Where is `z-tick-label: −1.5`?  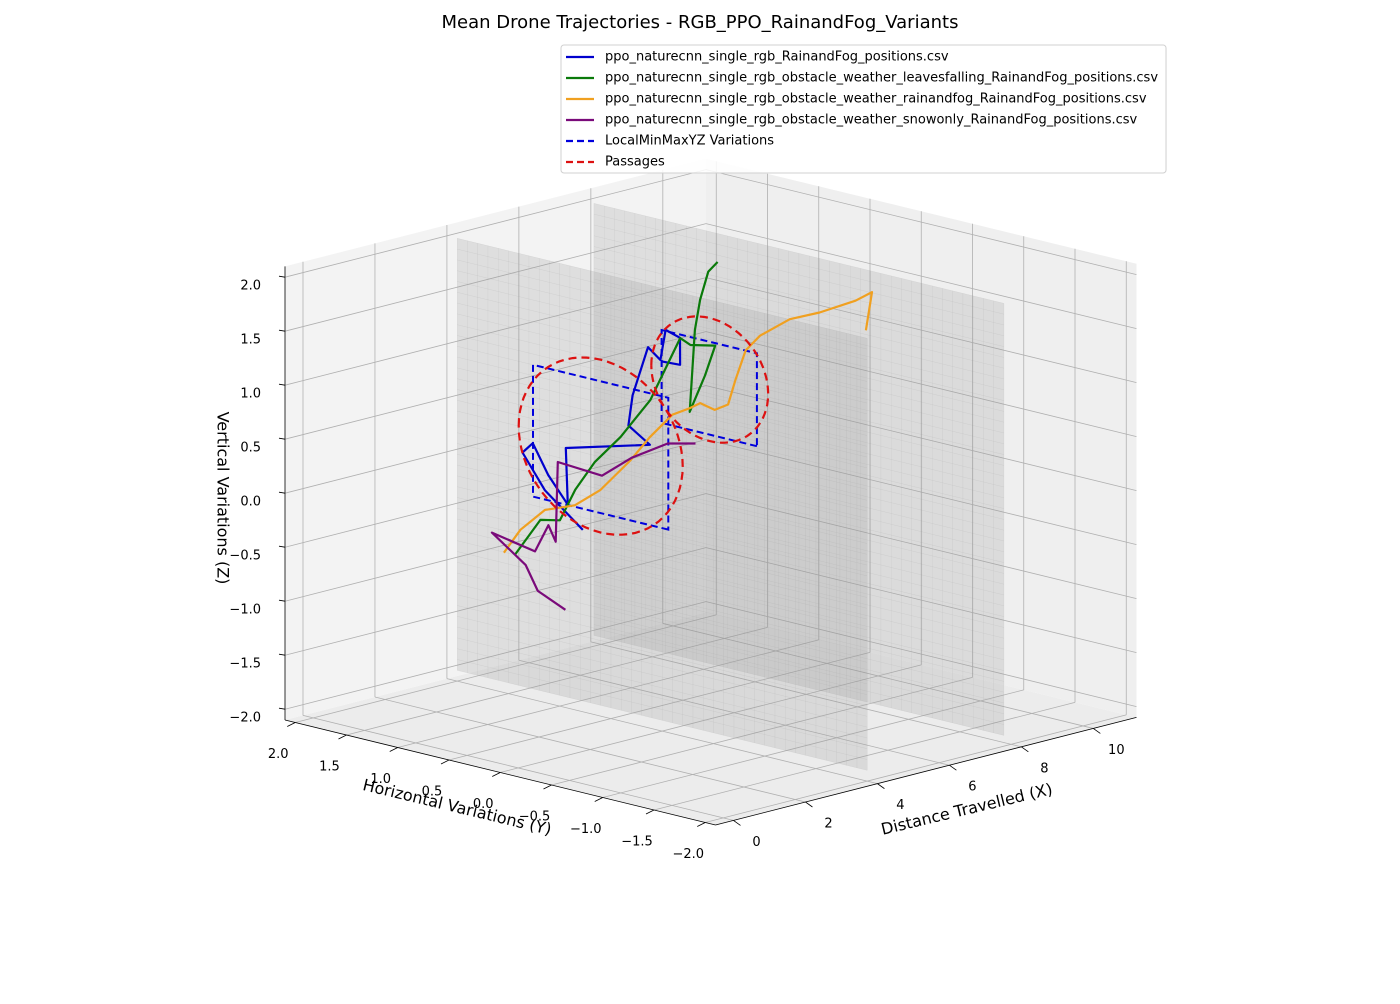
z-tick-label: −1.5 is located at coordinates (245, 664).